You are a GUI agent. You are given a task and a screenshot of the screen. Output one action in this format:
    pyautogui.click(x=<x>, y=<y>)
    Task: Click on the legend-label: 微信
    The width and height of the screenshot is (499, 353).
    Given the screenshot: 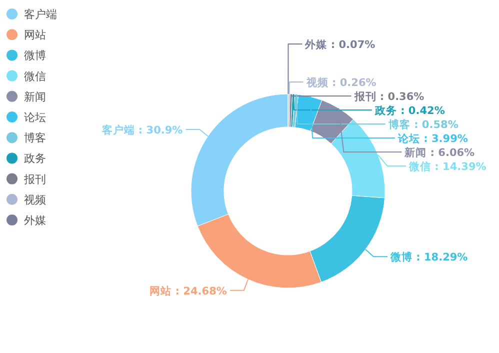 What is the action you would take?
    pyautogui.click(x=35, y=76)
    